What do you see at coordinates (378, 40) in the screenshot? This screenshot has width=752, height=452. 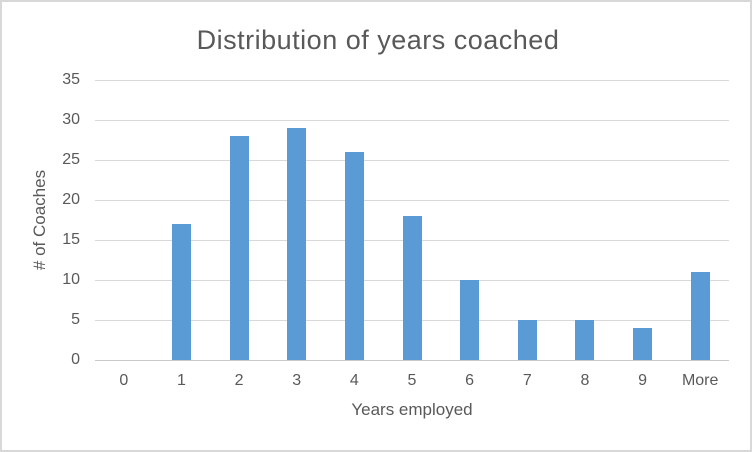 I see `chart-title: Distribution of years coached` at bounding box center [378, 40].